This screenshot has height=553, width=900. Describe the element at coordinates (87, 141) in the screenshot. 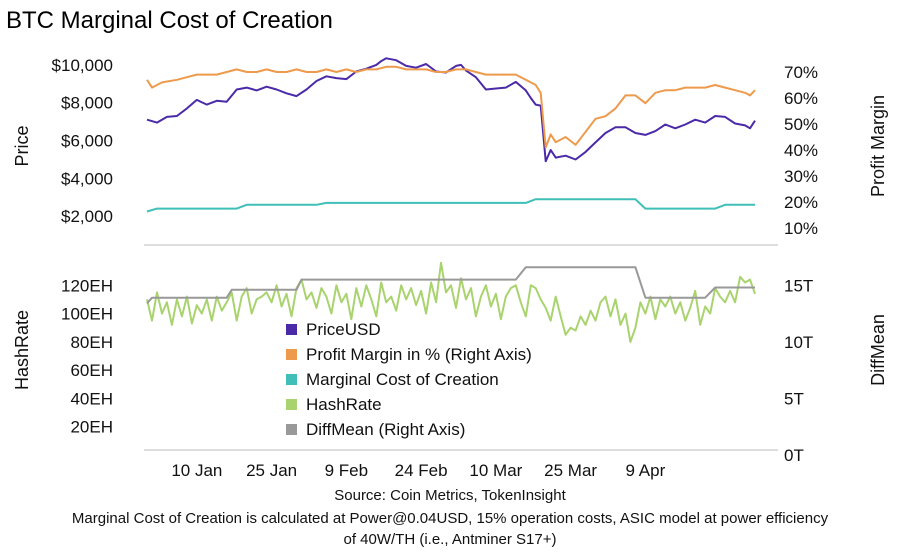

I see `top-yticks-label-2: $6,000` at that location.